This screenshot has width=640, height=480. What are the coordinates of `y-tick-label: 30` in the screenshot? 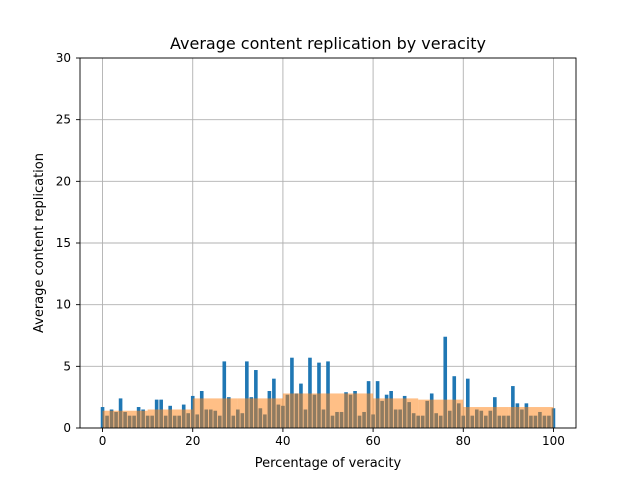 It's located at (63, 58).